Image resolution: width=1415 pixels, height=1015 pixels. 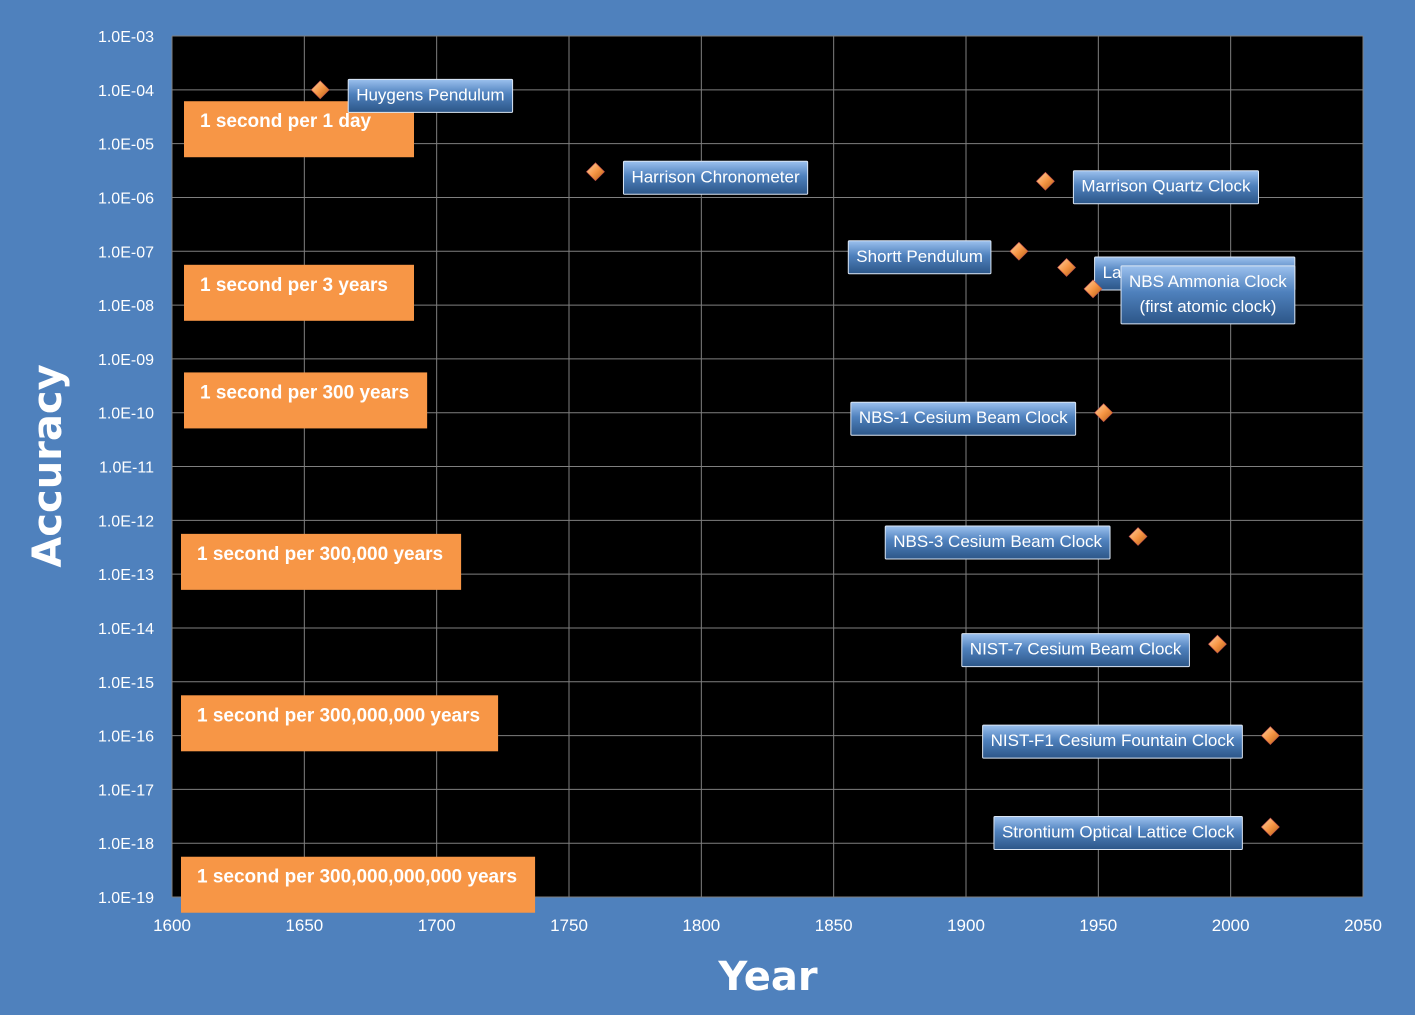 What do you see at coordinates (338, 715) in the screenshot?
I see `accuracy-band-label: 1 second per 300,000,000 years` at bounding box center [338, 715].